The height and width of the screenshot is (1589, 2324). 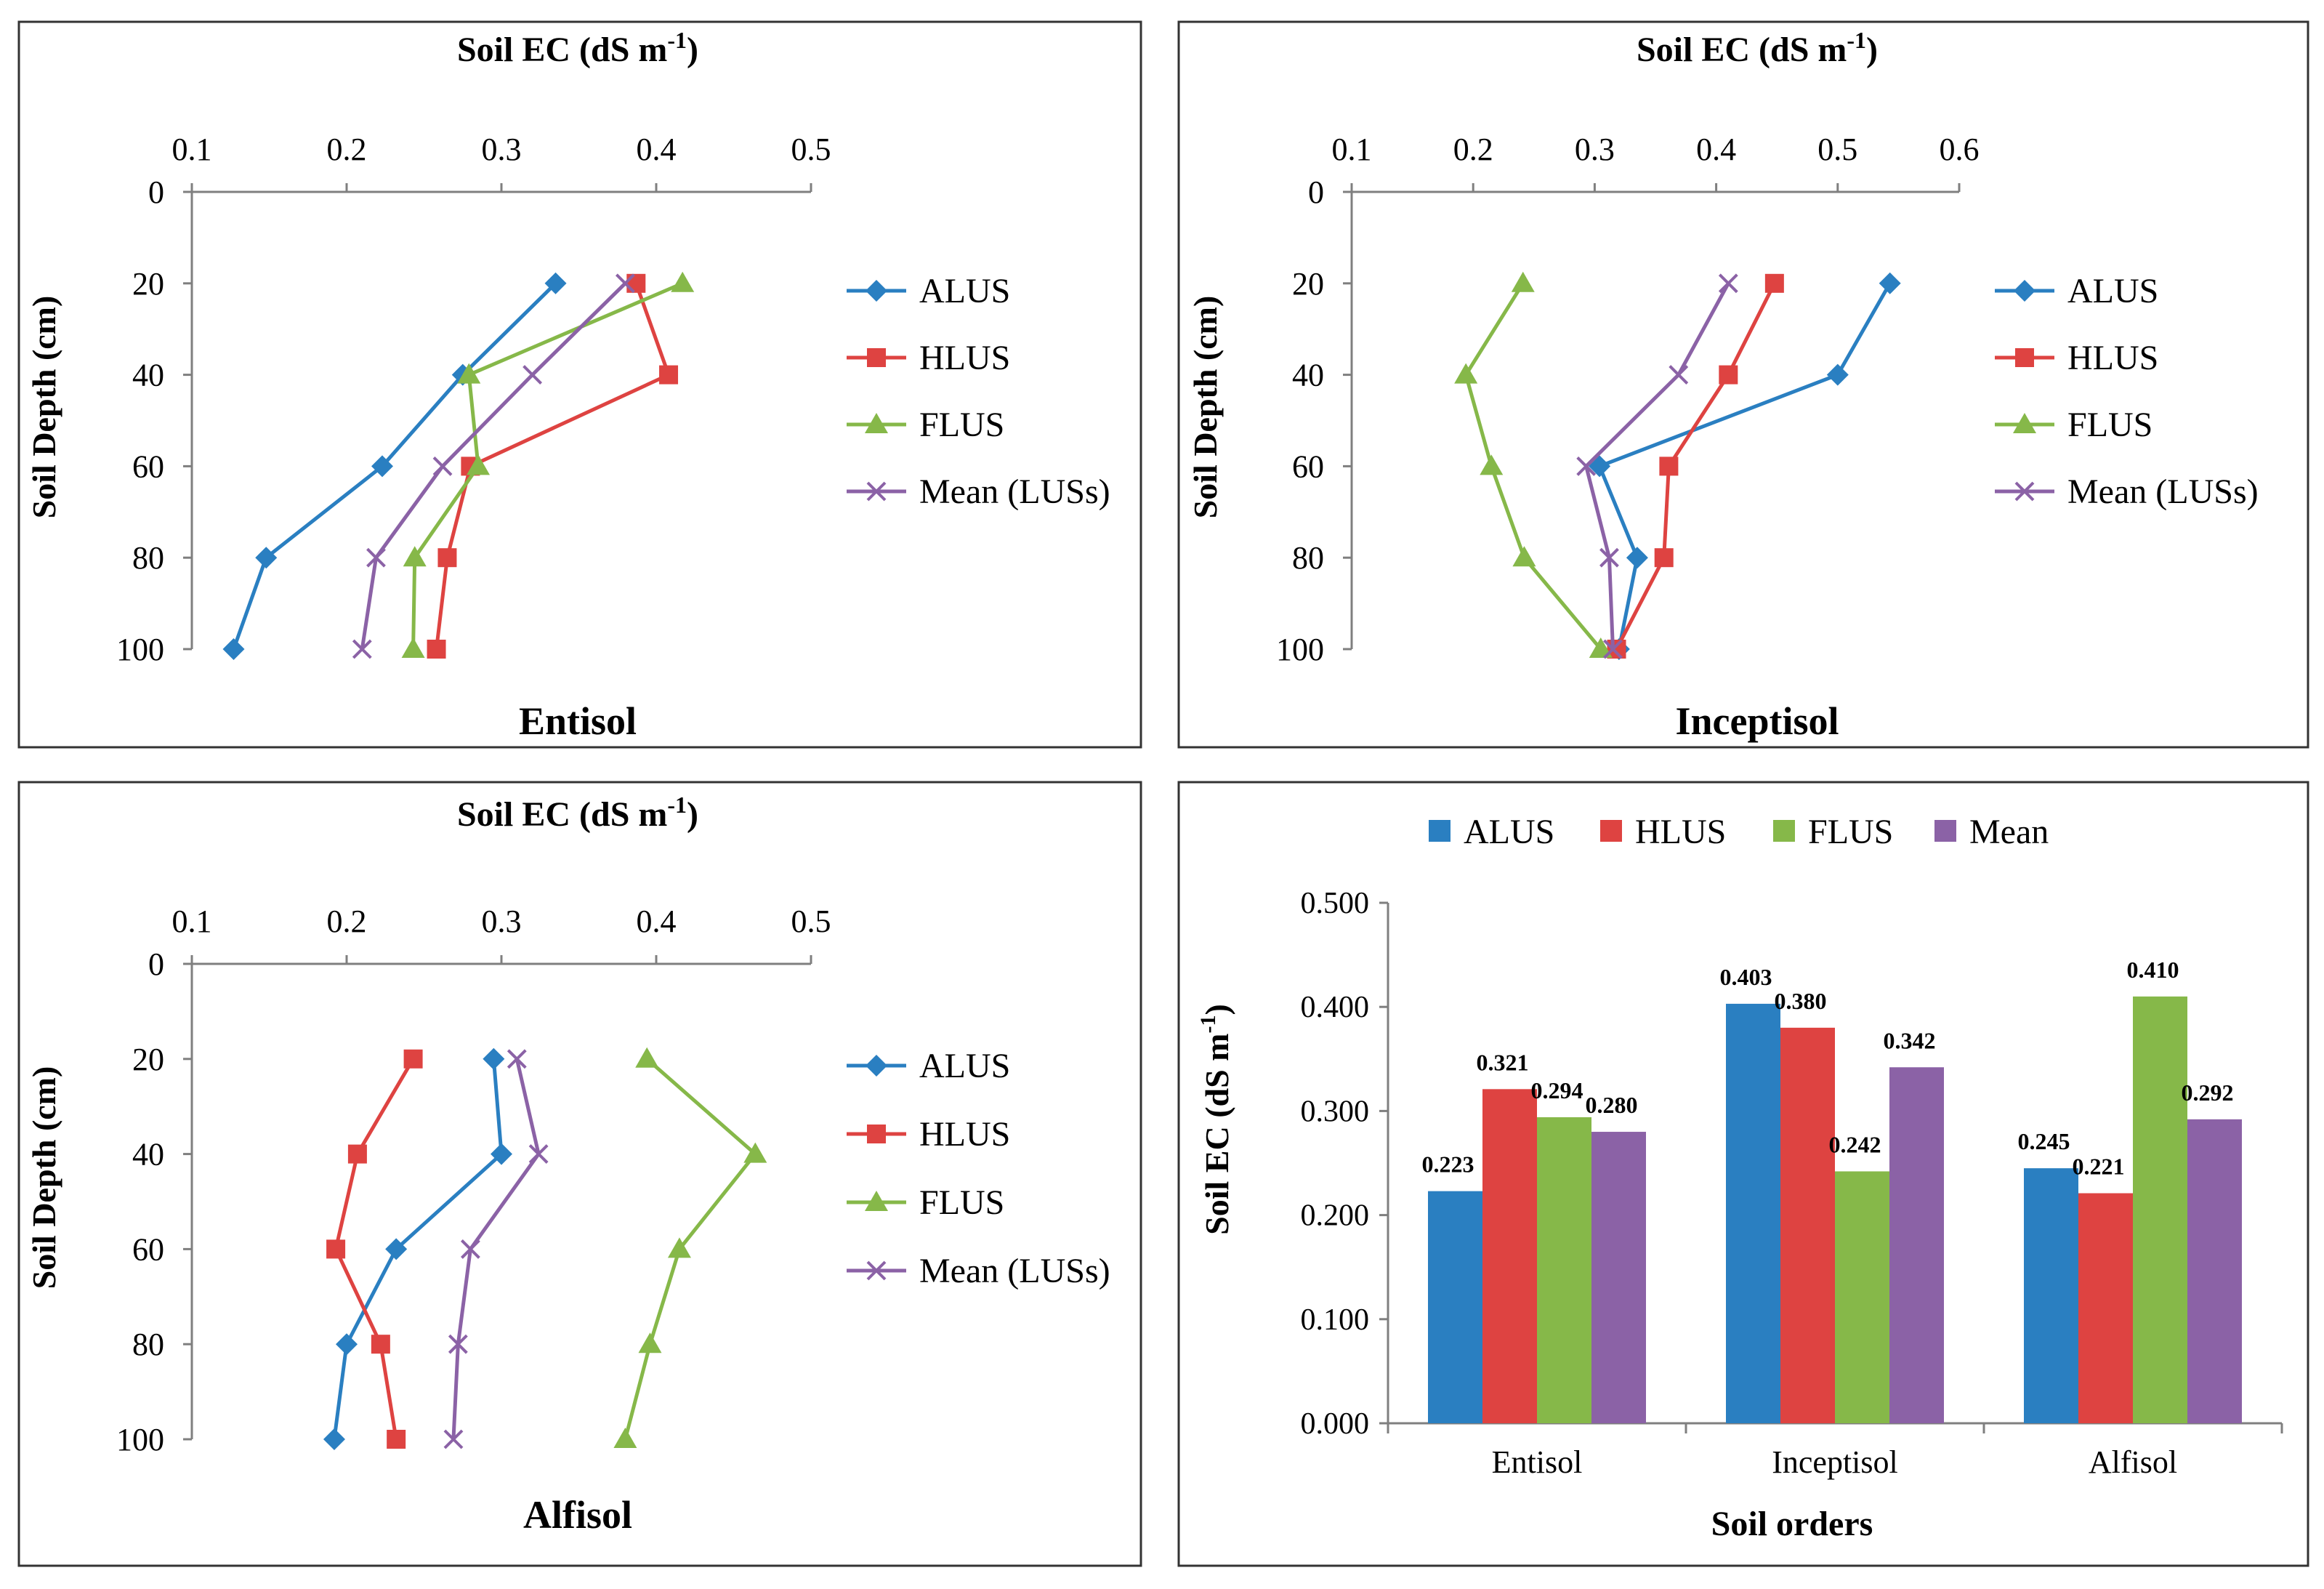 What do you see at coordinates (374, 1249) in the screenshot?
I see `series-hlus` at bounding box center [374, 1249].